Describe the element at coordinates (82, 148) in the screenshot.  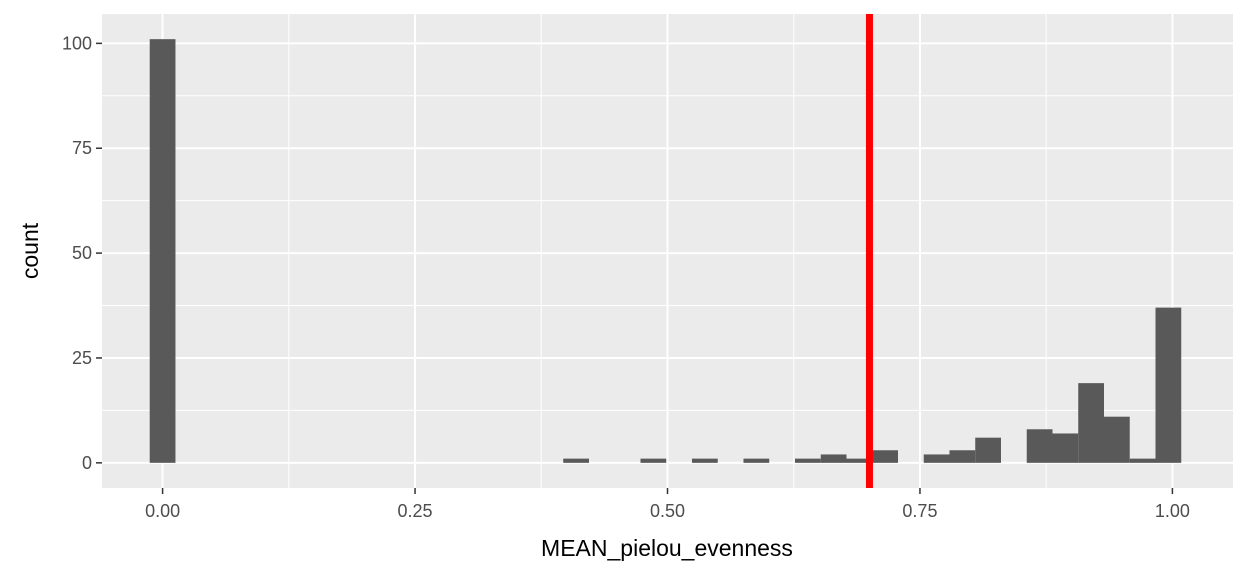
I see `y-tick-label: 75` at that location.